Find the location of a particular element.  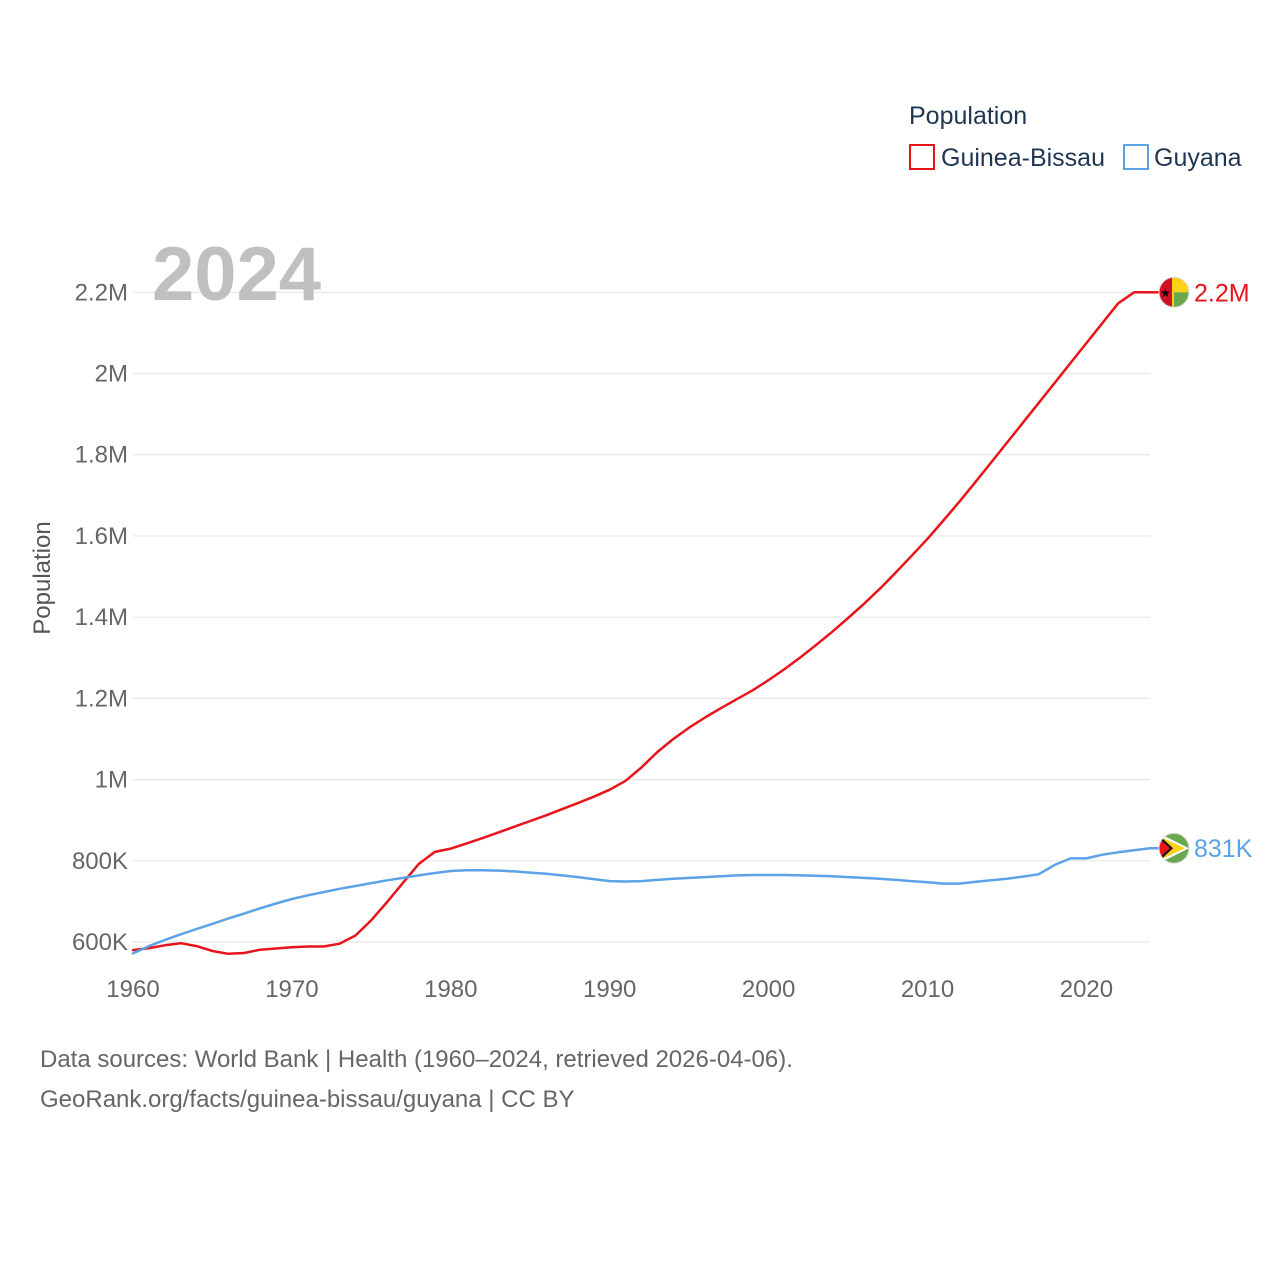

x-tick-label: 2000 is located at coordinates (768, 989).